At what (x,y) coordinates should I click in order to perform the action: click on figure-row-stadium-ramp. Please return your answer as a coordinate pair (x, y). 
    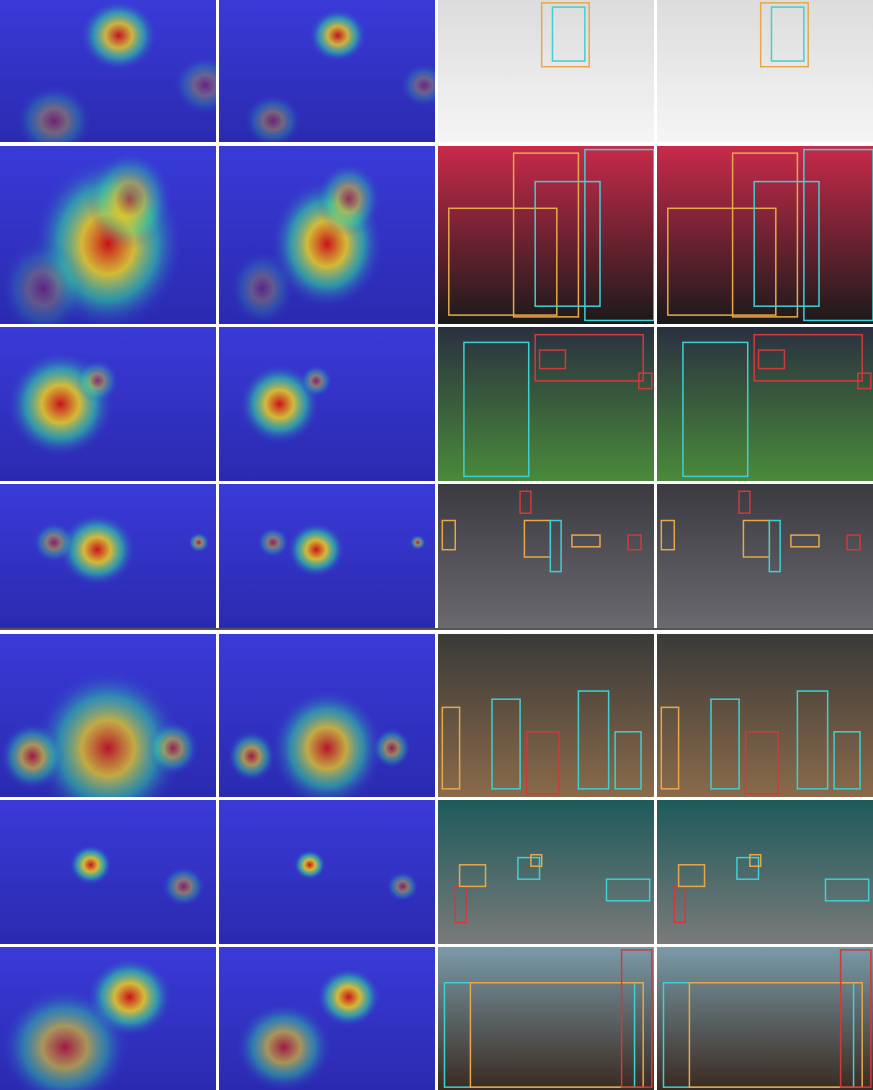
    Looking at the image, I should click on (436, 872).